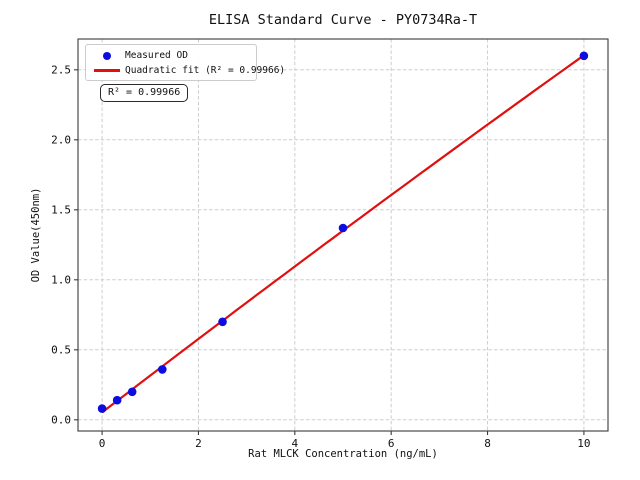 The width and height of the screenshot is (640, 480). I want to click on y-tick-label: 2.0, so click(61, 139).